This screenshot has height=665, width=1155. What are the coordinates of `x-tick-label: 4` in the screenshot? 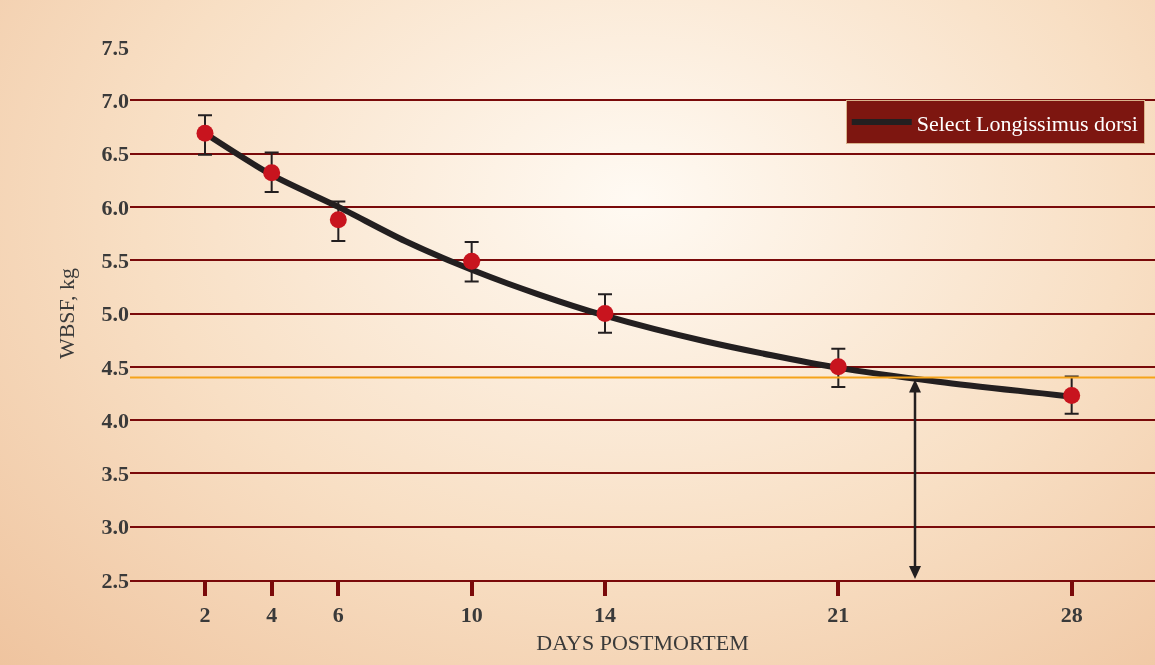 It's located at (272, 615).